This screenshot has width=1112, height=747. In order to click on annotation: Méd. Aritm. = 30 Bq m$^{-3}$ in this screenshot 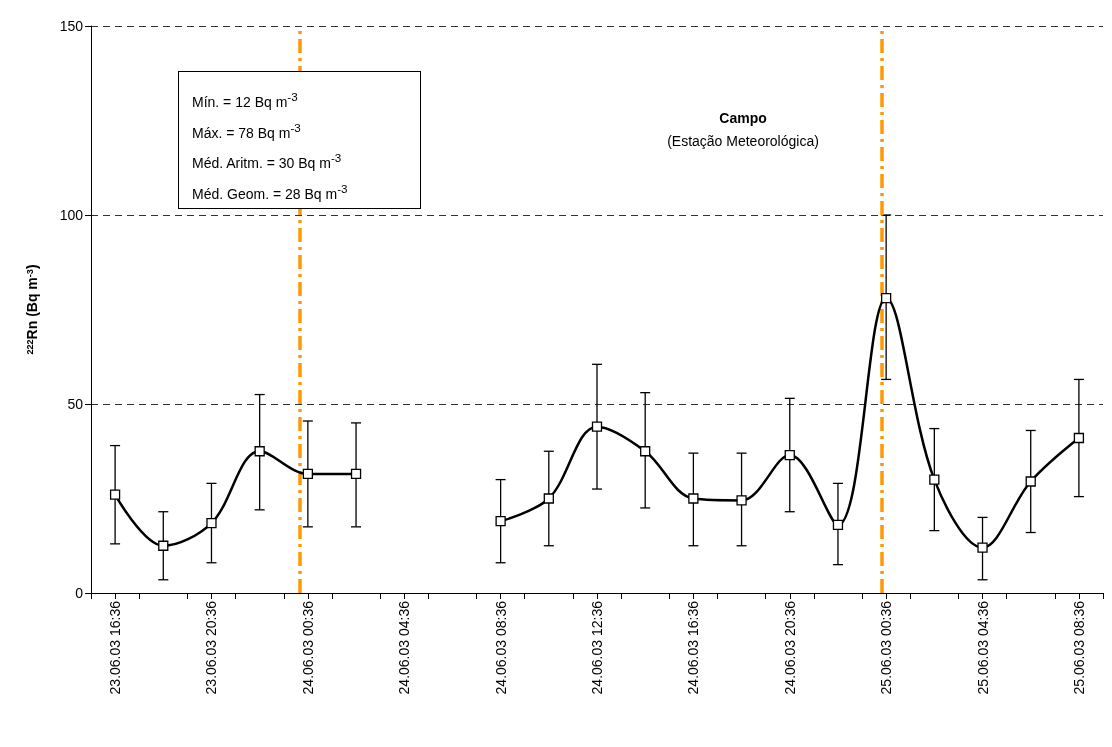, I will do `click(267, 161)`.